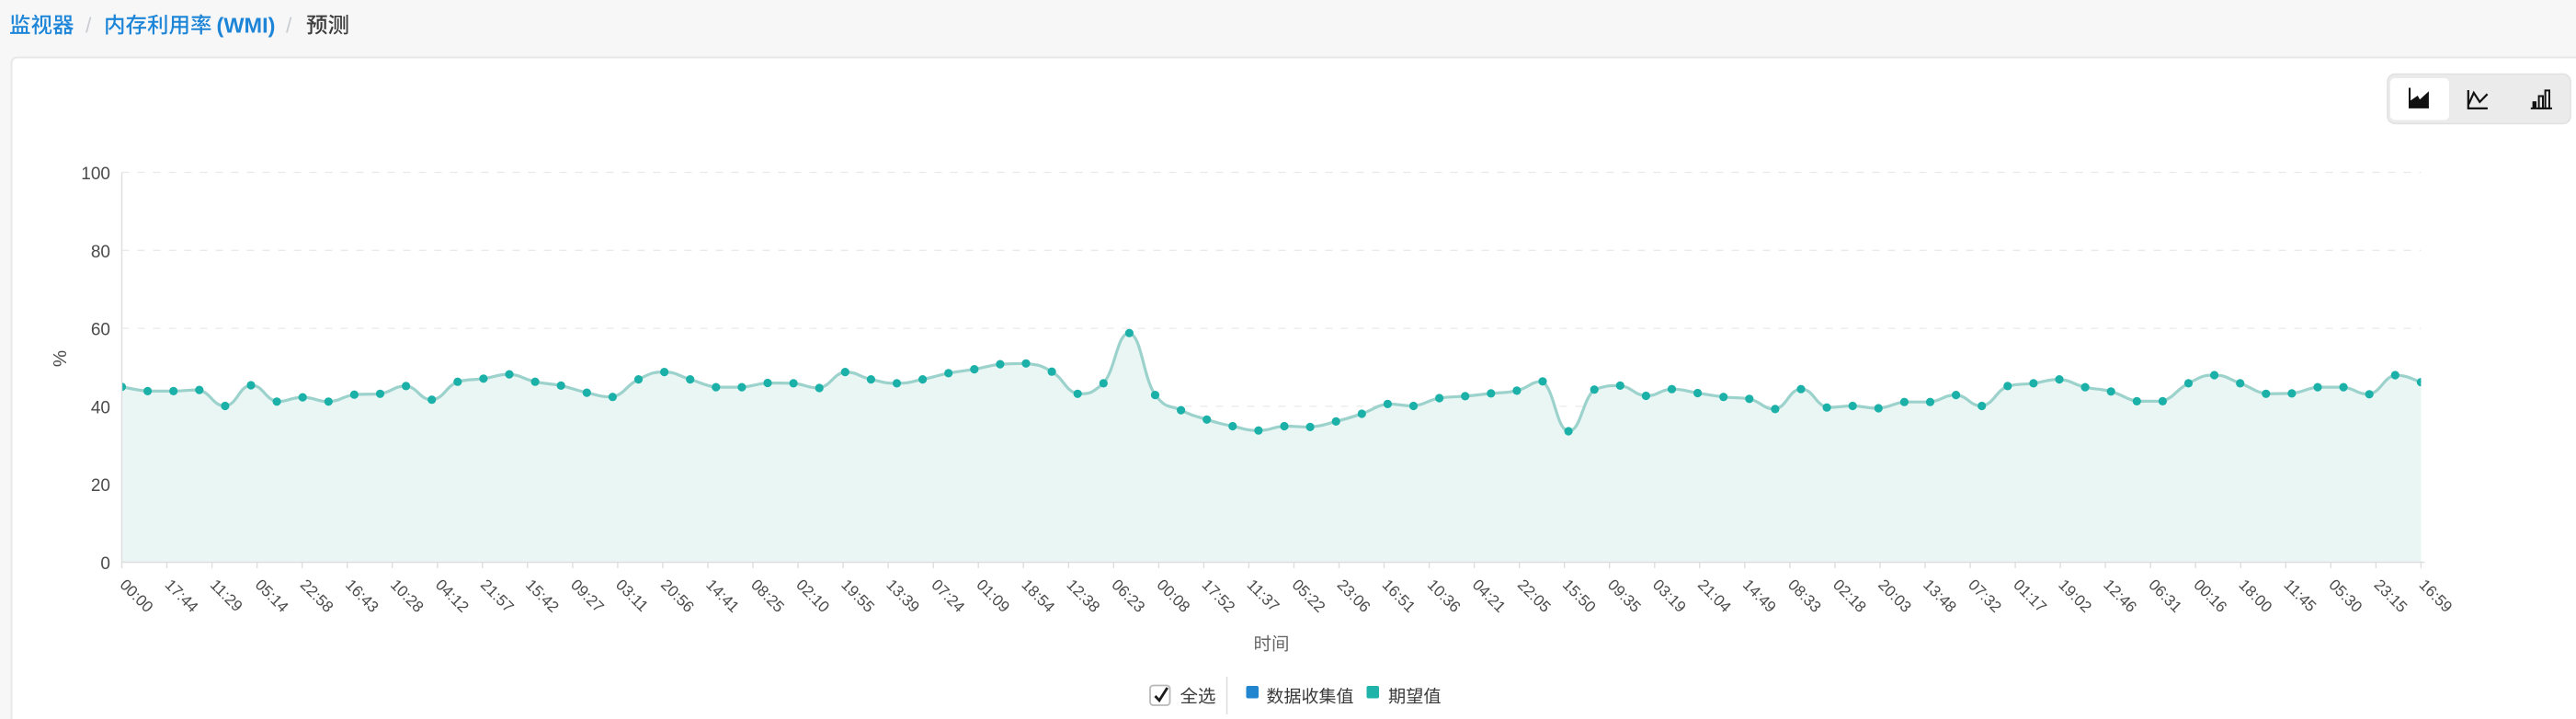 This screenshot has width=2576, height=719. What do you see at coordinates (100, 408) in the screenshot?
I see `svg-text: 40` at bounding box center [100, 408].